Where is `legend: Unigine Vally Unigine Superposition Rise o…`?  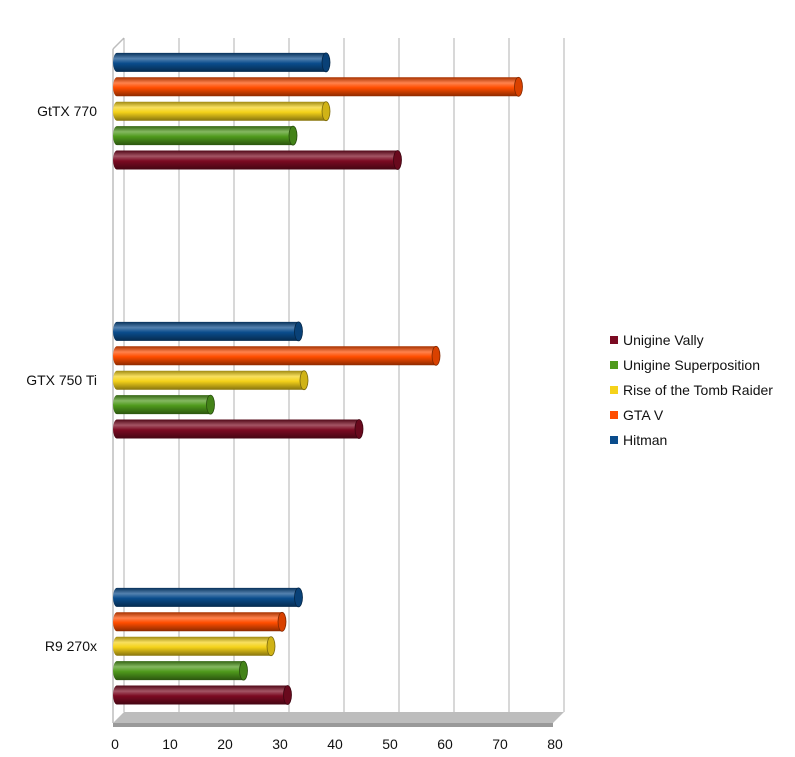
legend: Unigine Vally Unigine Superposition Rise o… is located at coordinates (691, 389).